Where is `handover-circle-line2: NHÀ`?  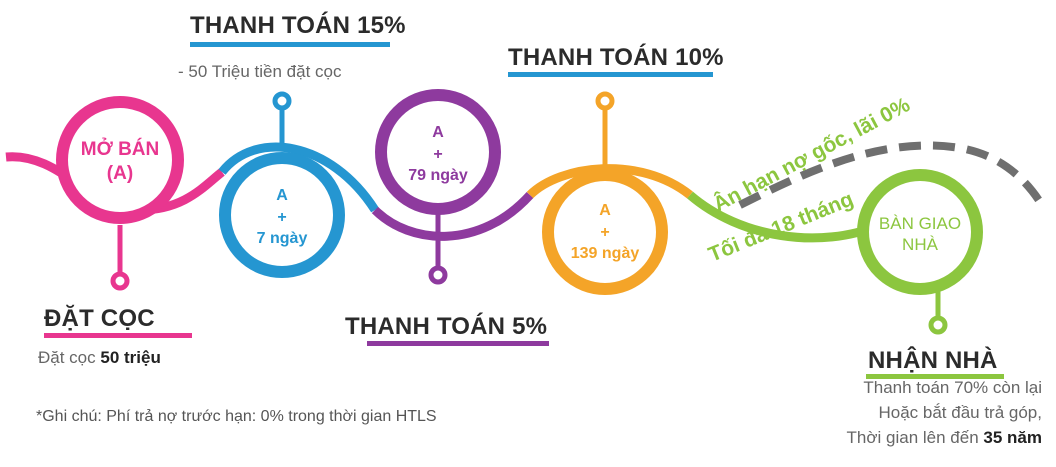 handover-circle-line2: NHÀ is located at coordinates (920, 245).